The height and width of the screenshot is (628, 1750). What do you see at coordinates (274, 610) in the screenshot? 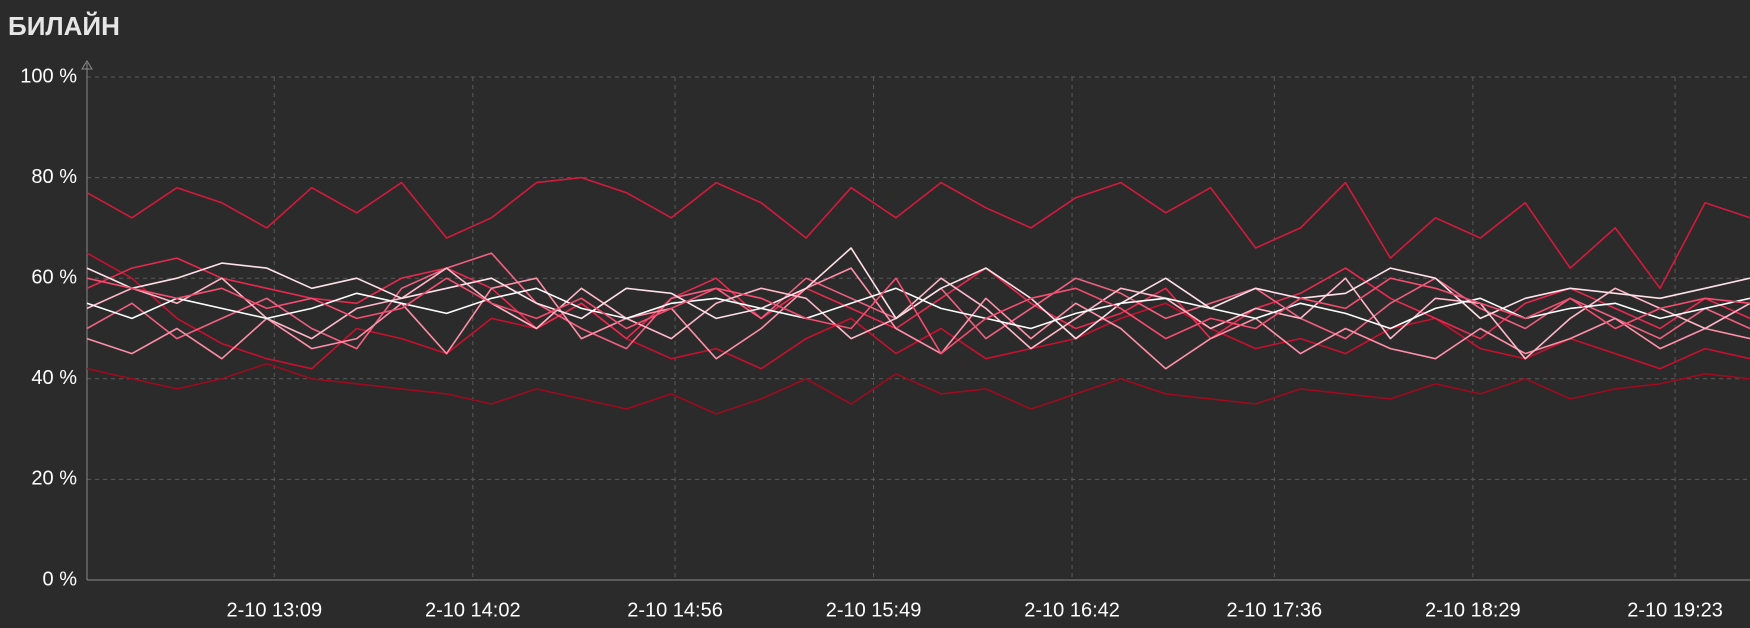
I see `x-tick-label: 2-10 13:09` at bounding box center [274, 610].